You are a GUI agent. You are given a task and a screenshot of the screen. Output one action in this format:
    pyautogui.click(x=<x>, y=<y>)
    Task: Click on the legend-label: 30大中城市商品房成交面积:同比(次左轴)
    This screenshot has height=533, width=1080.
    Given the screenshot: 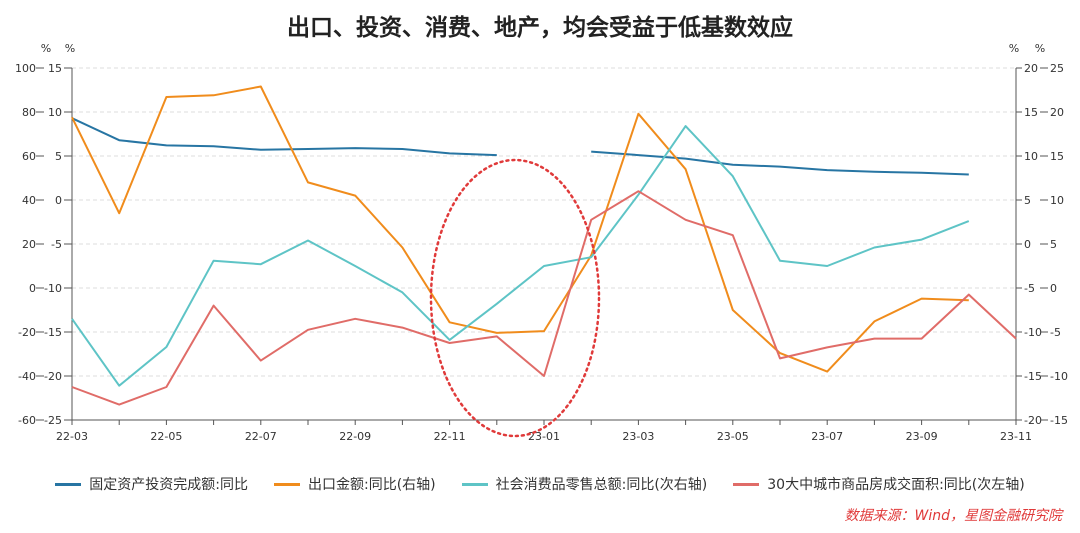 What is the action you would take?
    pyautogui.click(x=896, y=485)
    